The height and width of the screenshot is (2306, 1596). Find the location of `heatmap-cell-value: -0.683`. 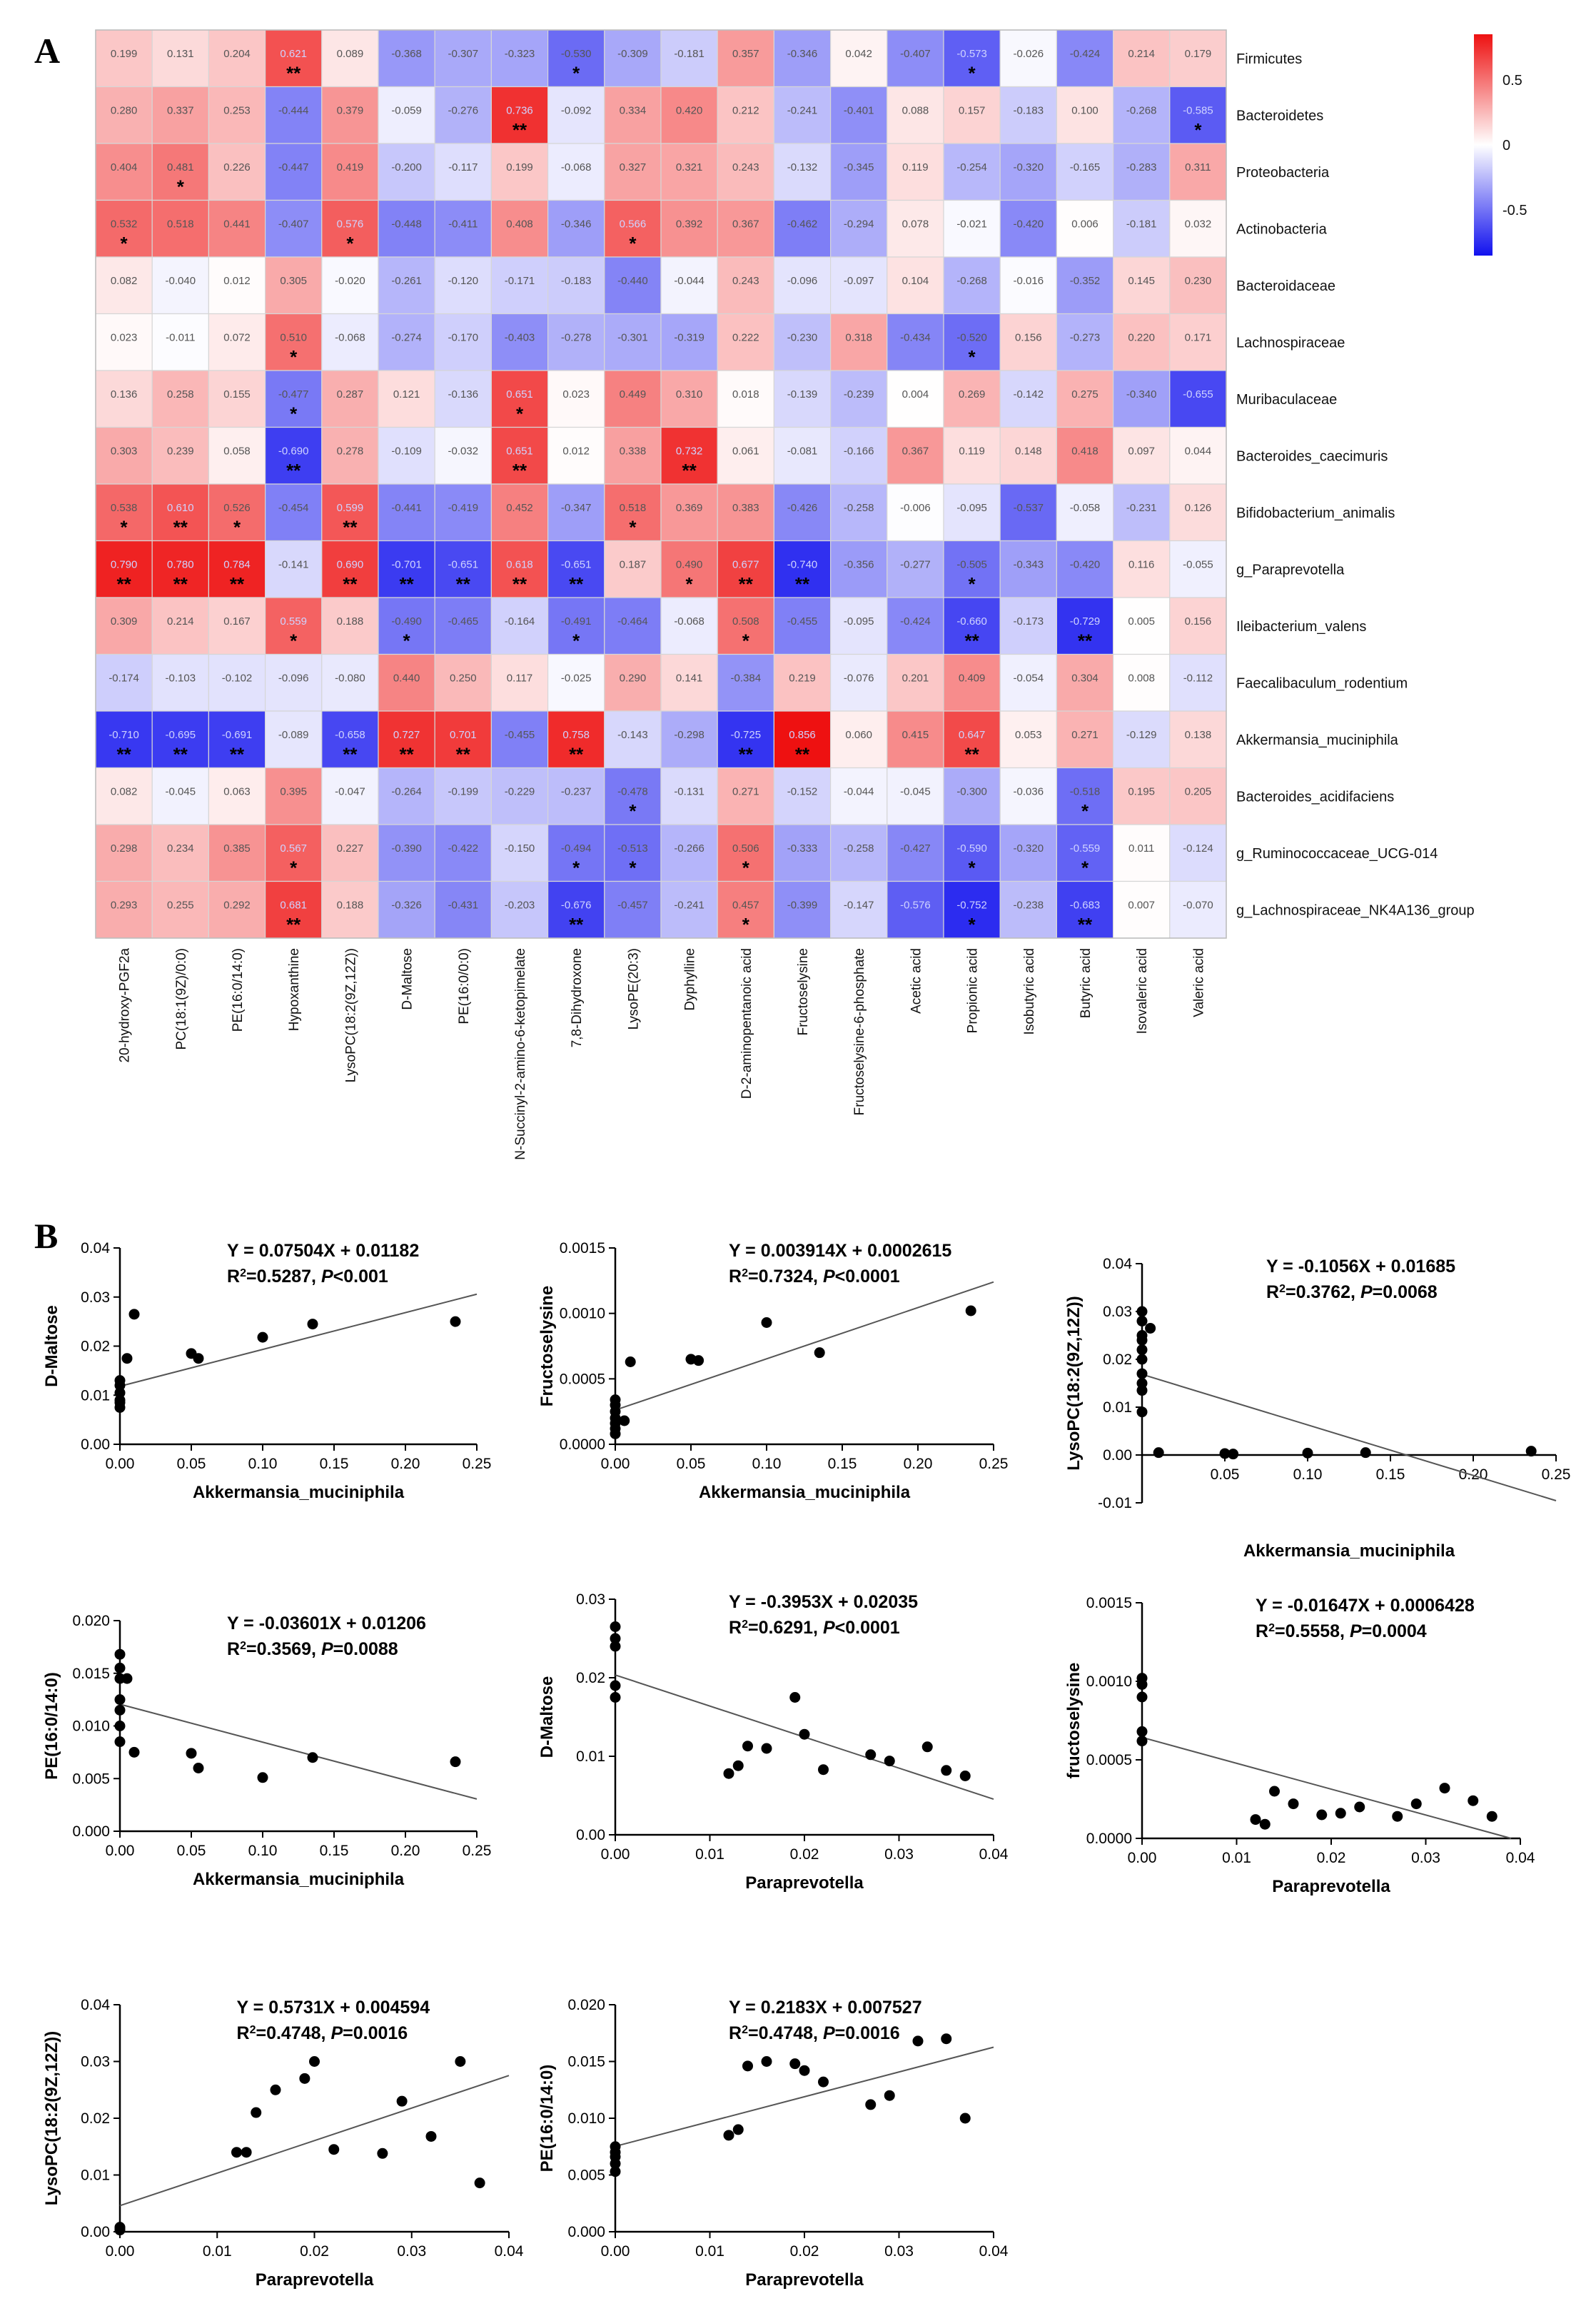

heatmap-cell-value: -0.683 is located at coordinates (1085, 905).